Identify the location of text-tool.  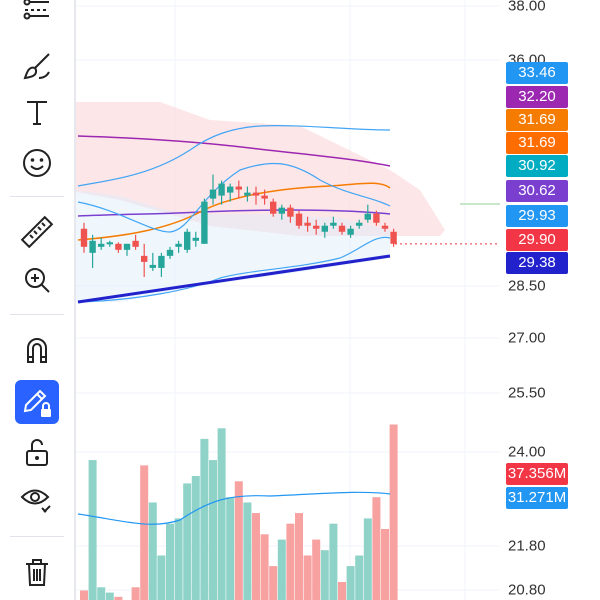
(37, 112).